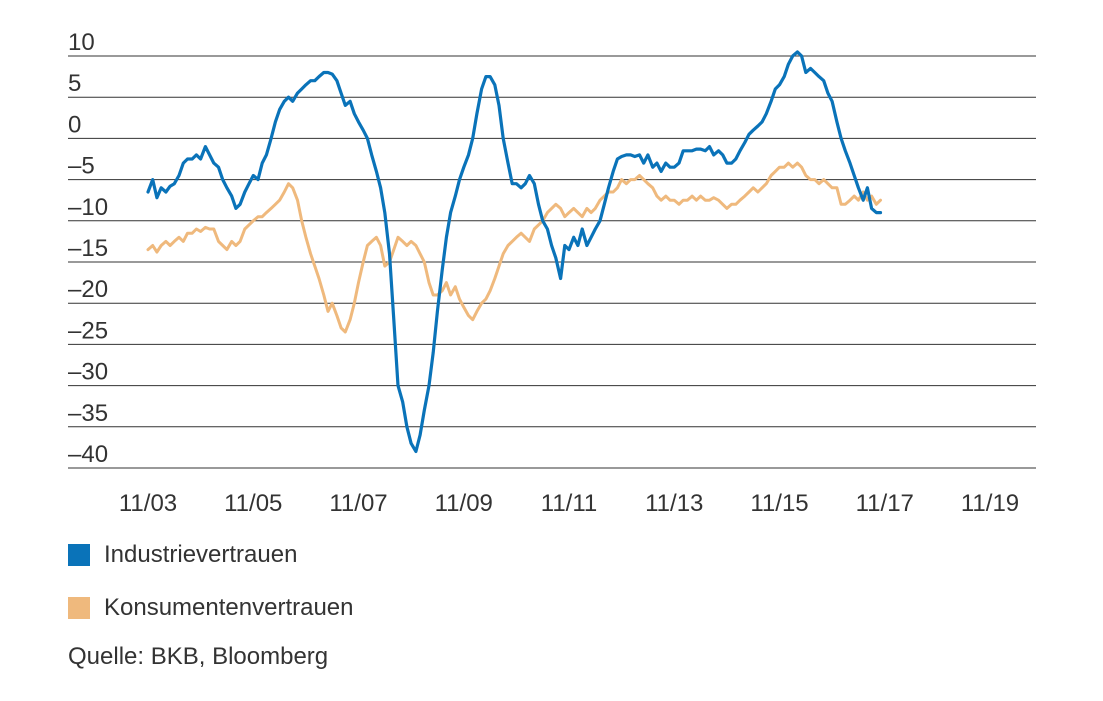 The height and width of the screenshot is (701, 1103). Describe the element at coordinates (74, 83) in the screenshot. I see `y-tick-label: 5` at that location.